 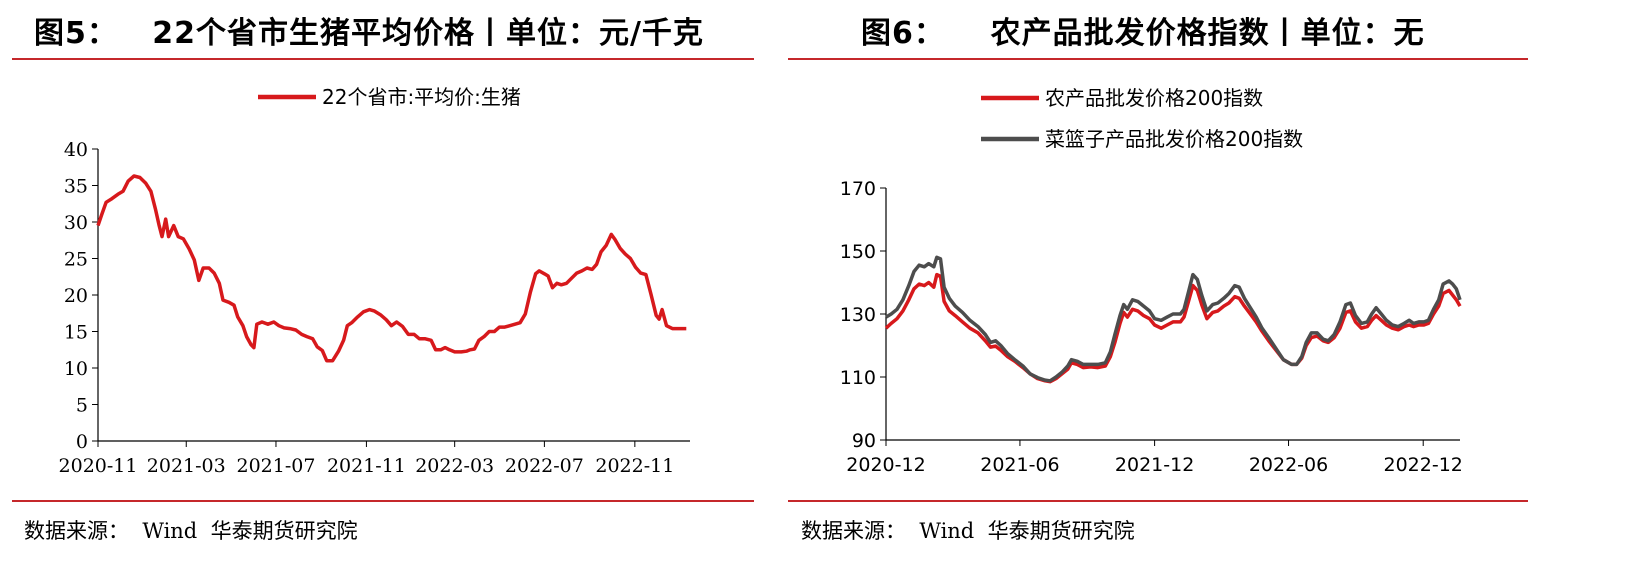 What do you see at coordinates (76, 260) in the screenshot?
I see `y-tick-label: 25` at bounding box center [76, 260].